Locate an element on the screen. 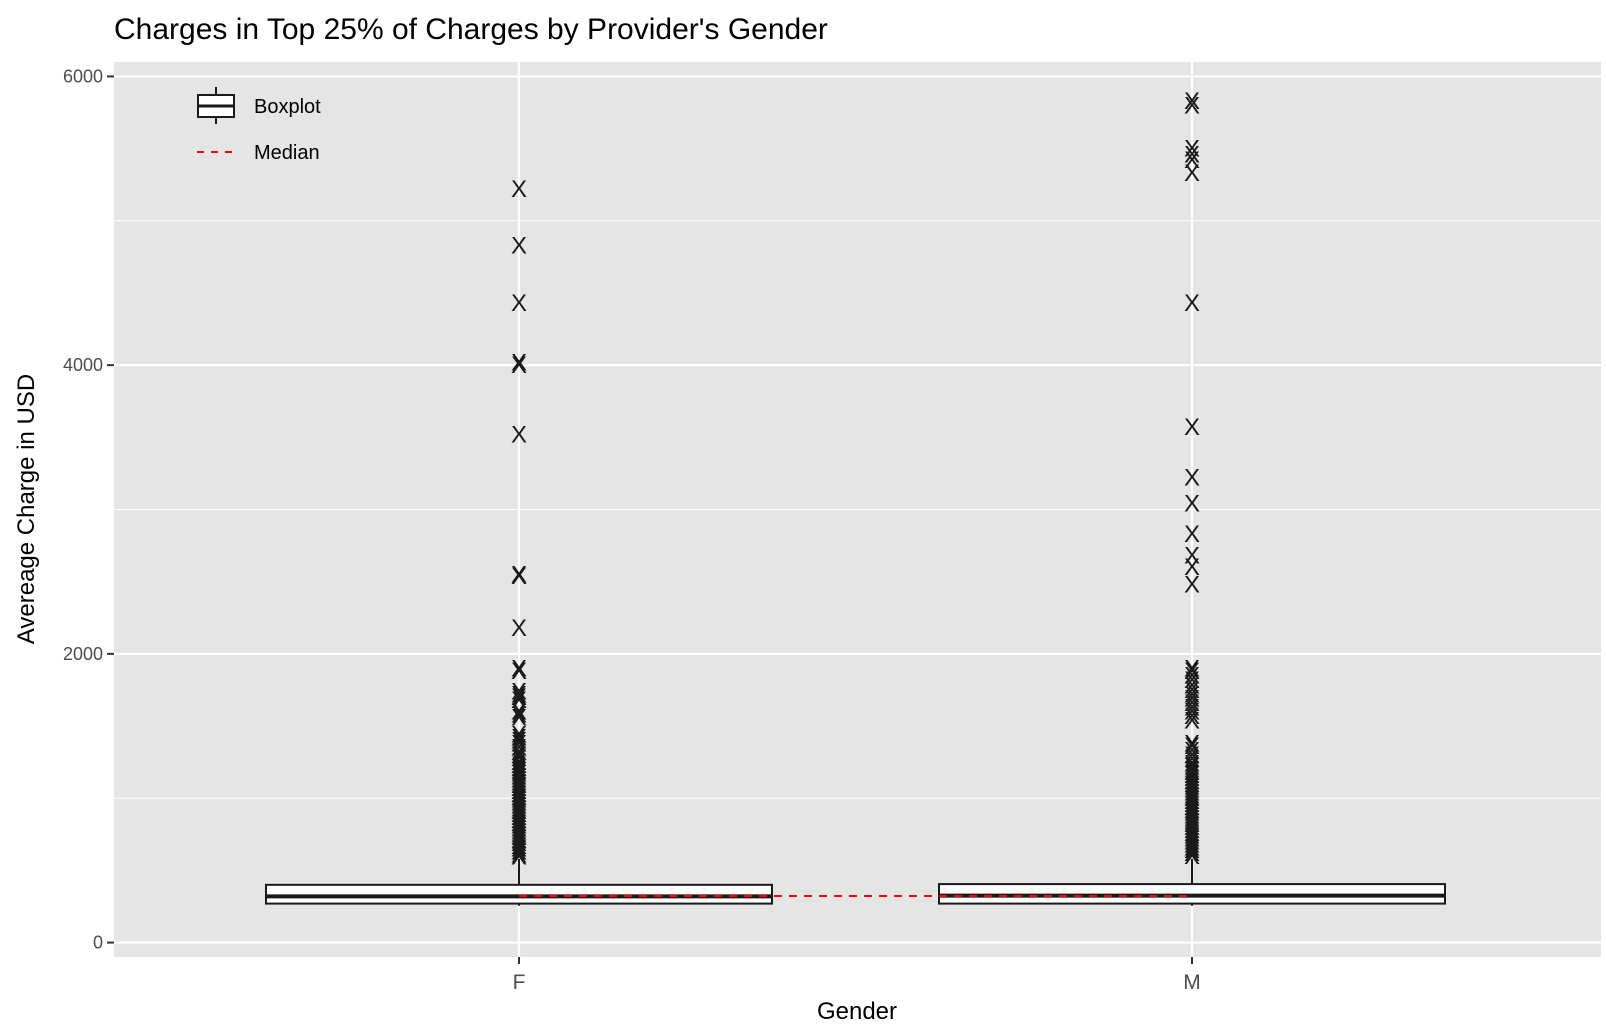  legend-label-boxplot: Boxplot is located at coordinates (287, 107).